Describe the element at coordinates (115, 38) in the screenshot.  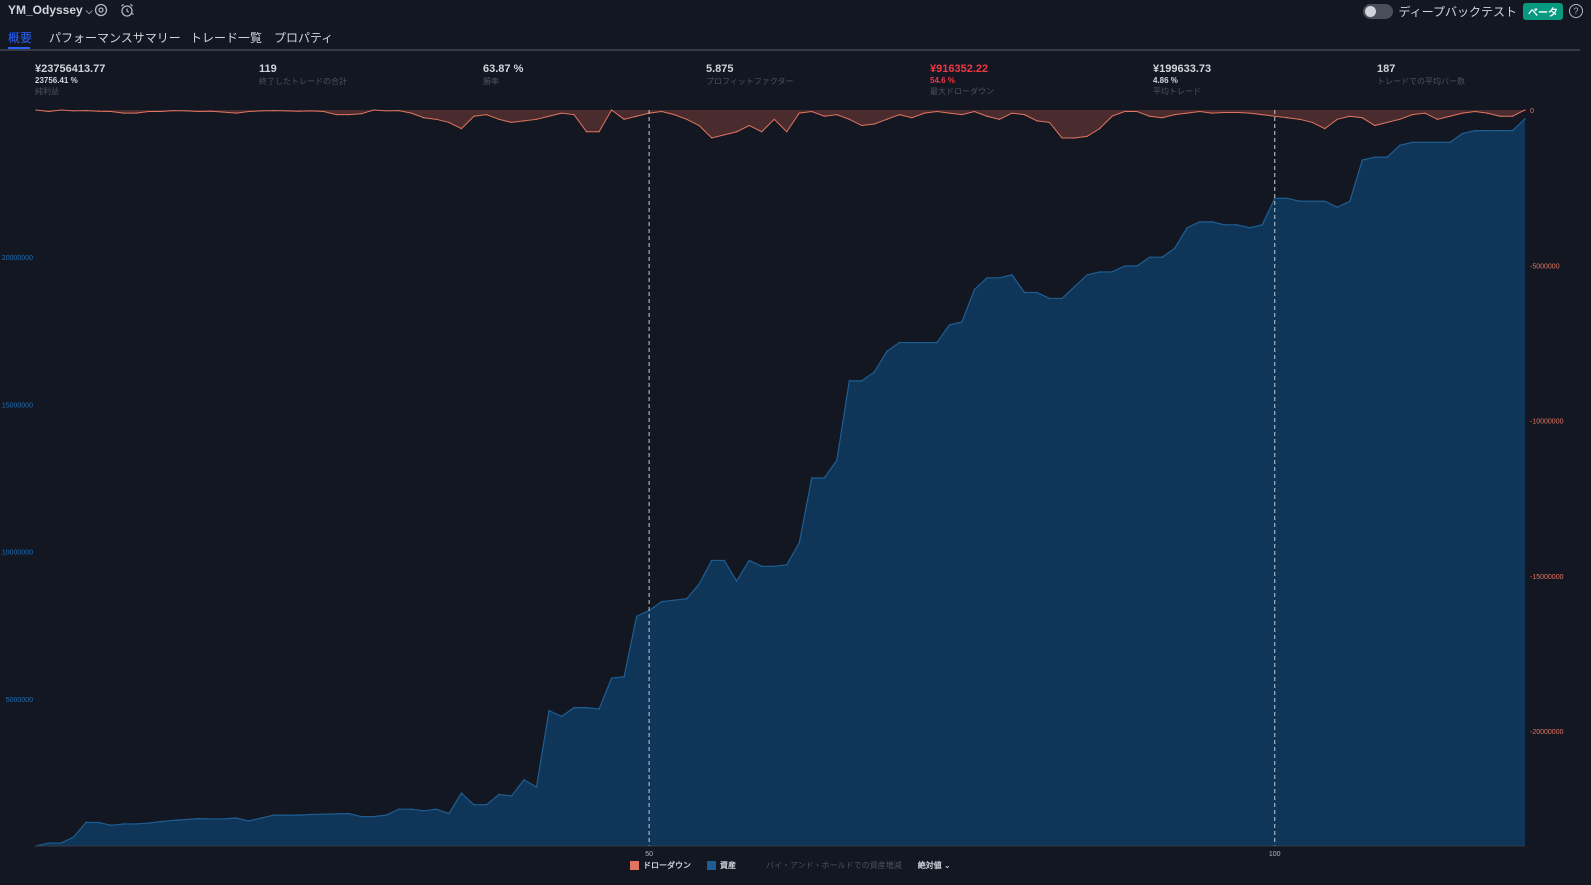
I see `tab-performance-summary: パフォーマンスサマリー` at that location.